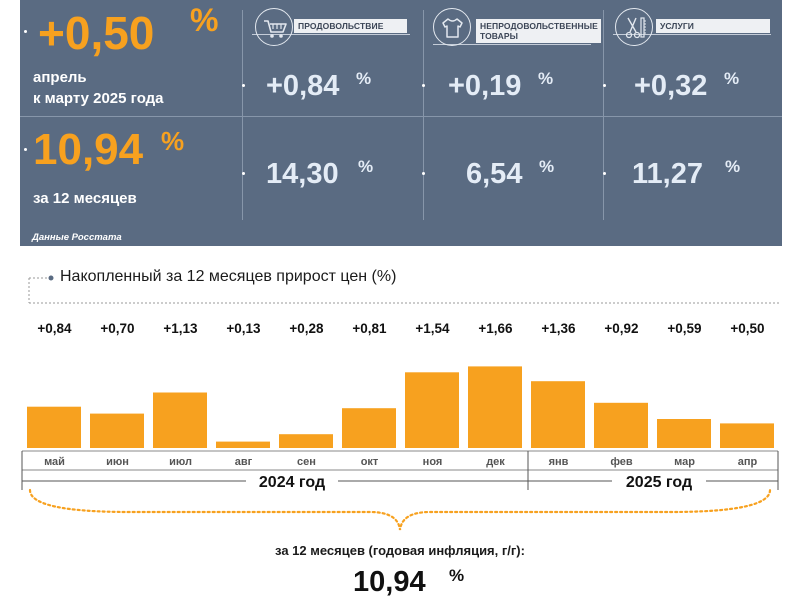 Image resolution: width=800 pixels, height=600 pixels. What do you see at coordinates (180, 328) in the screenshot?
I see `bar-value-label: +1,13` at bounding box center [180, 328].